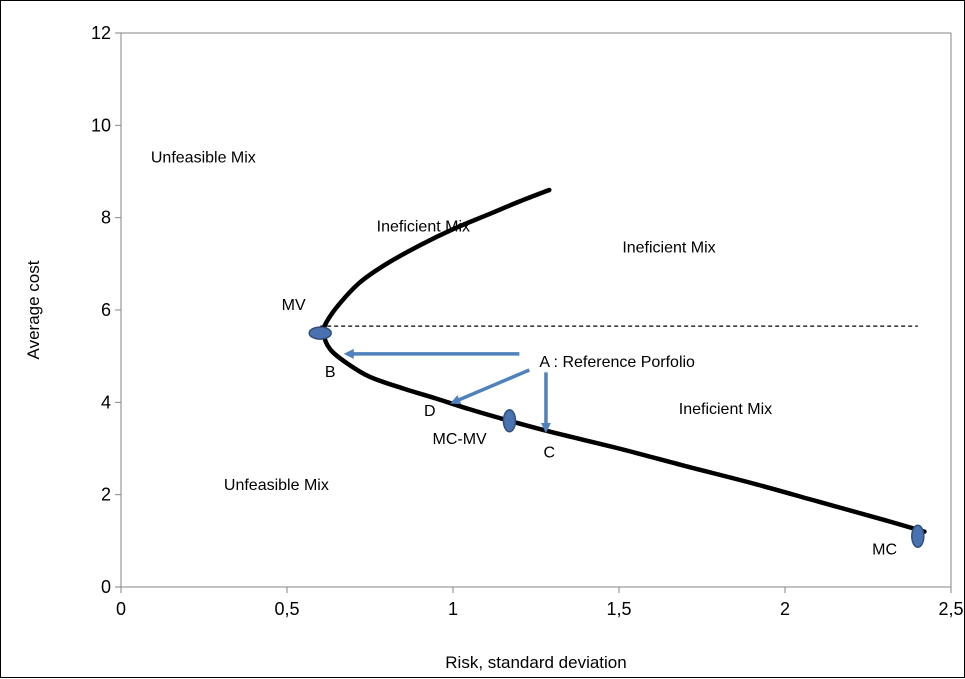 This screenshot has height=679, width=965. Describe the element at coordinates (785, 609) in the screenshot. I see `x-tick-label: 2` at that location.